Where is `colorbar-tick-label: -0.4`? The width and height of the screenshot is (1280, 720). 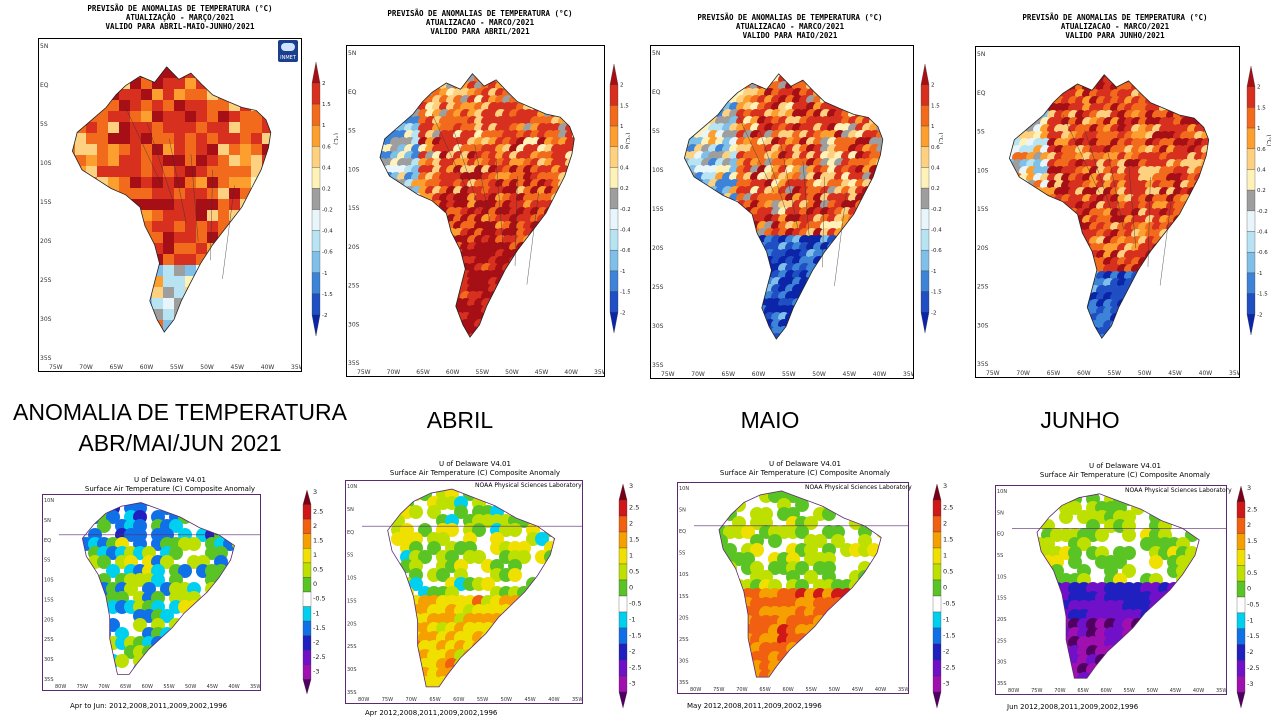
colorbar-tick-label: -0.4 is located at coordinates (936, 231).